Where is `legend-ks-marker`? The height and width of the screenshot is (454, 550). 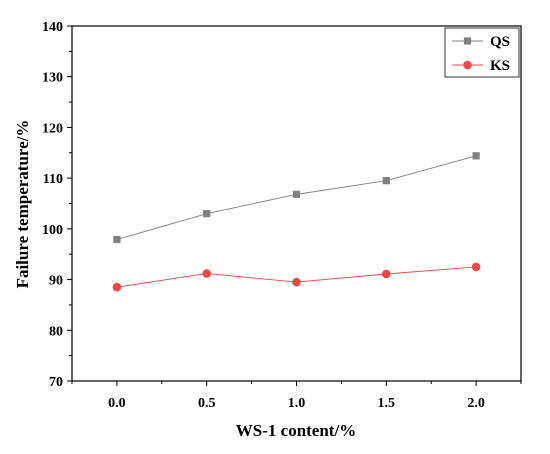 legend-ks-marker is located at coordinates (467, 65).